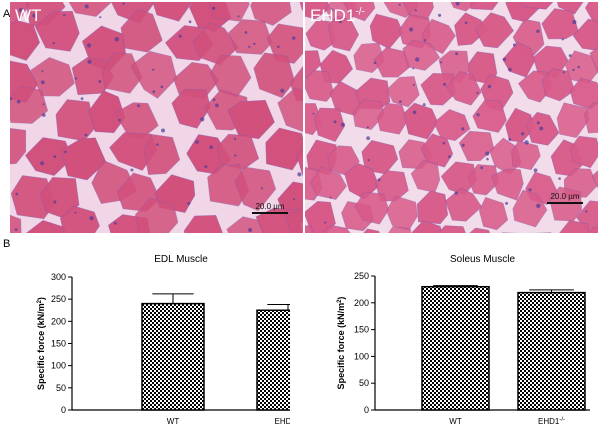 The height and width of the screenshot is (439, 600). Describe the element at coordinates (58, 277) in the screenshot. I see `y-tick-label: 300` at that location.